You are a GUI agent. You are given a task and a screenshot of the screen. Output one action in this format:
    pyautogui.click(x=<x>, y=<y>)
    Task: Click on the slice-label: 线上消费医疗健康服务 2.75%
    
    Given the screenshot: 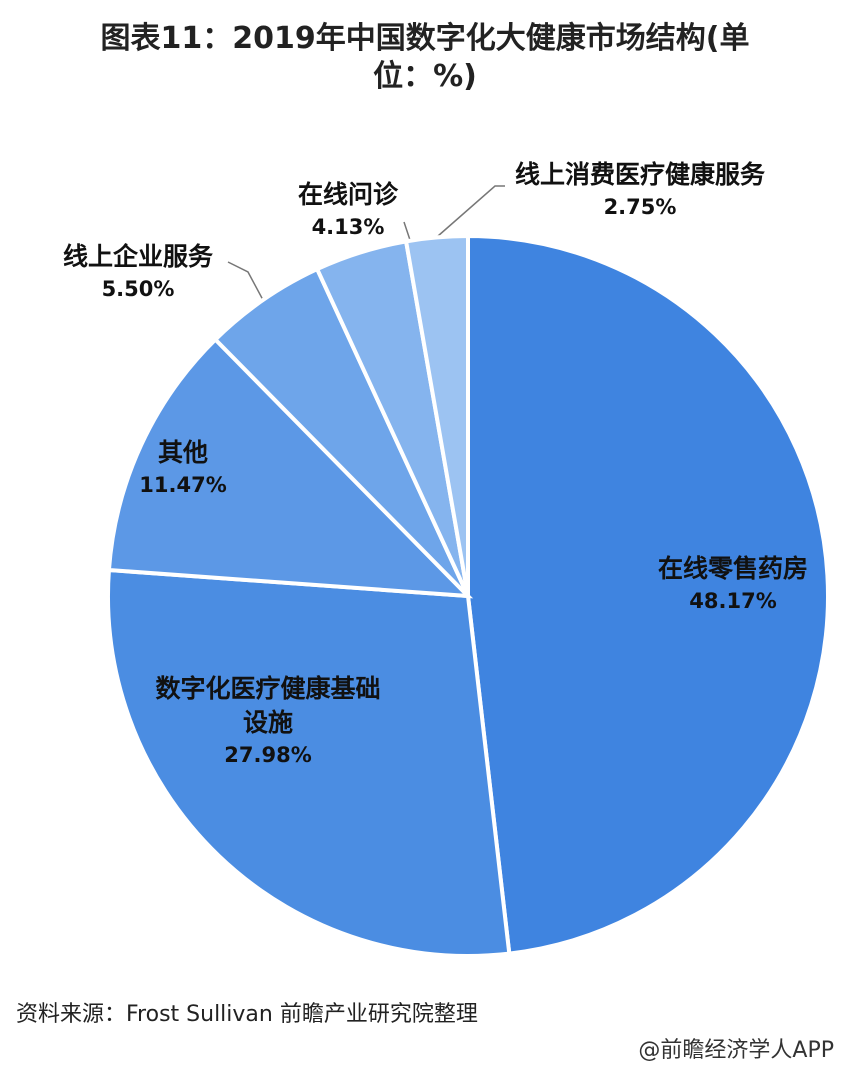 What is the action you would take?
    pyautogui.click(x=640, y=190)
    